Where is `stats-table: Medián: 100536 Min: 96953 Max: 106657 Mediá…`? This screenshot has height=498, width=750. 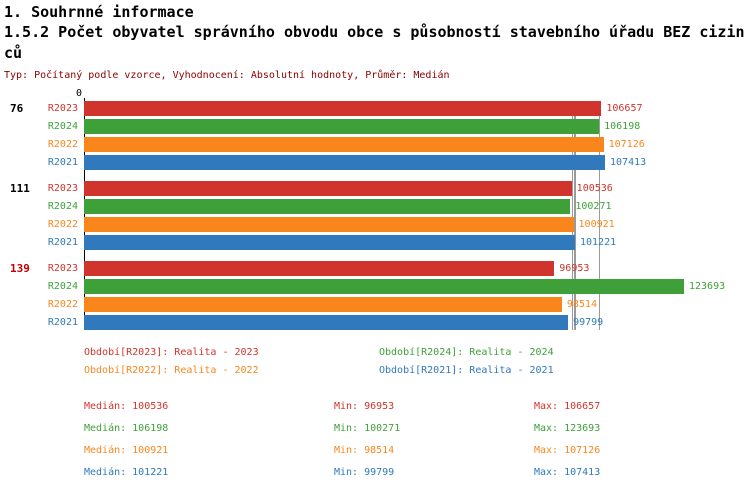 stats-table: Medián: 100536 Min: 96953 Max: 106657 Mediá… is located at coordinates (415, 440).